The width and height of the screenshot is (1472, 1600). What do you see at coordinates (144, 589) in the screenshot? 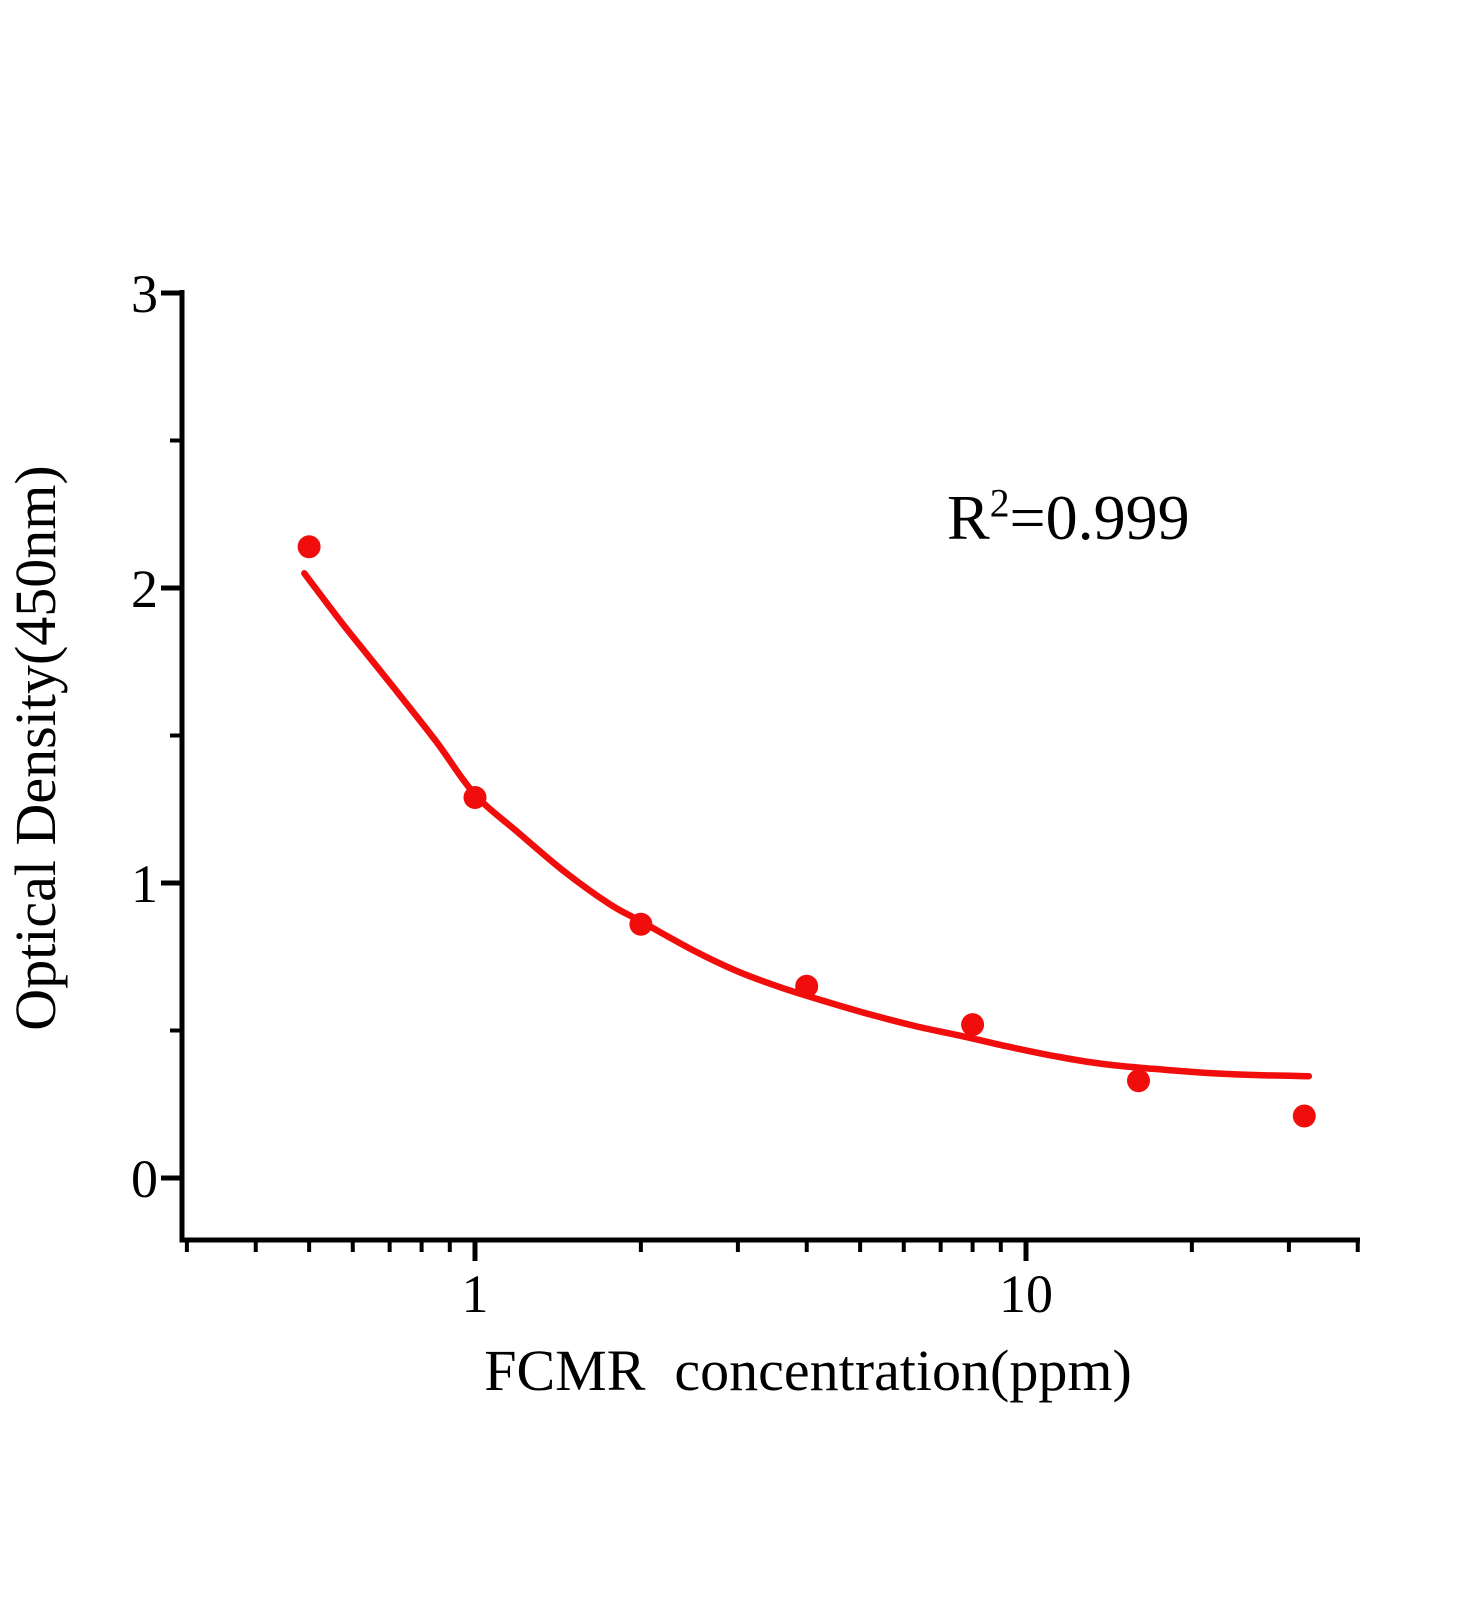
I see `y-tick-label: 2` at bounding box center [144, 589].